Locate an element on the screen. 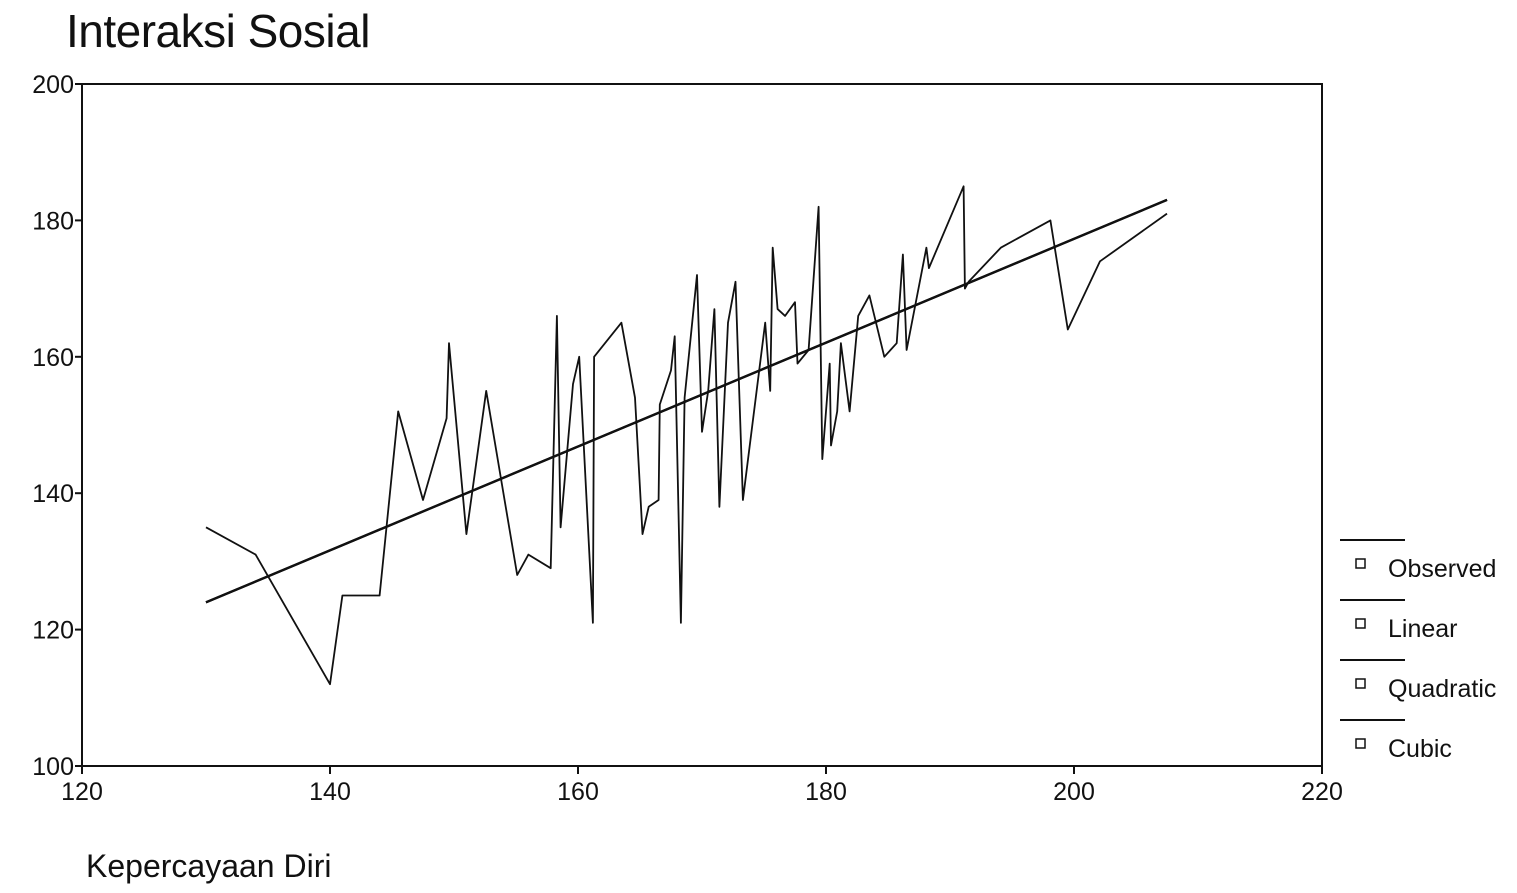  legend-label-cubic: Cubic is located at coordinates (1420, 749).